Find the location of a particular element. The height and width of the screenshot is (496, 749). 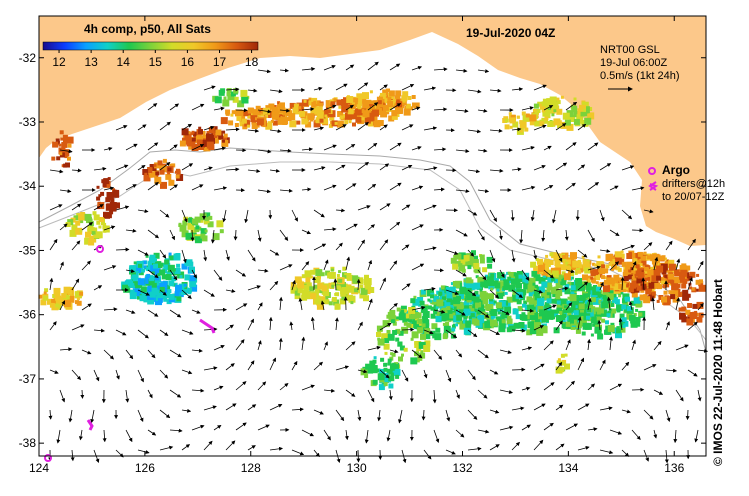

info-block: NRT00 GSL 19-Jul 06:00Z 0.5m/s (1kt 24h) is located at coordinates (639, 68).